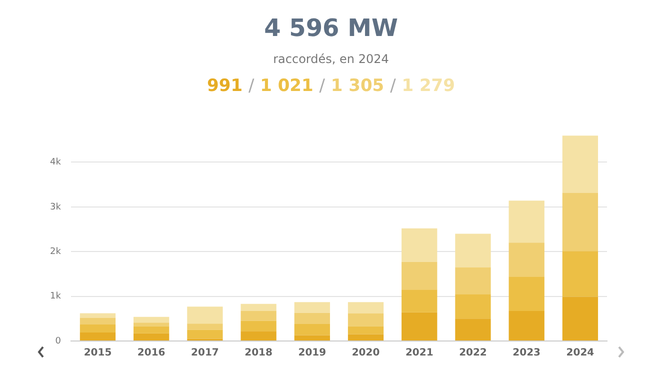 The width and height of the screenshot is (662, 371). Describe the element at coordinates (473, 353) in the screenshot. I see `x-tick-label: 2022` at that location.